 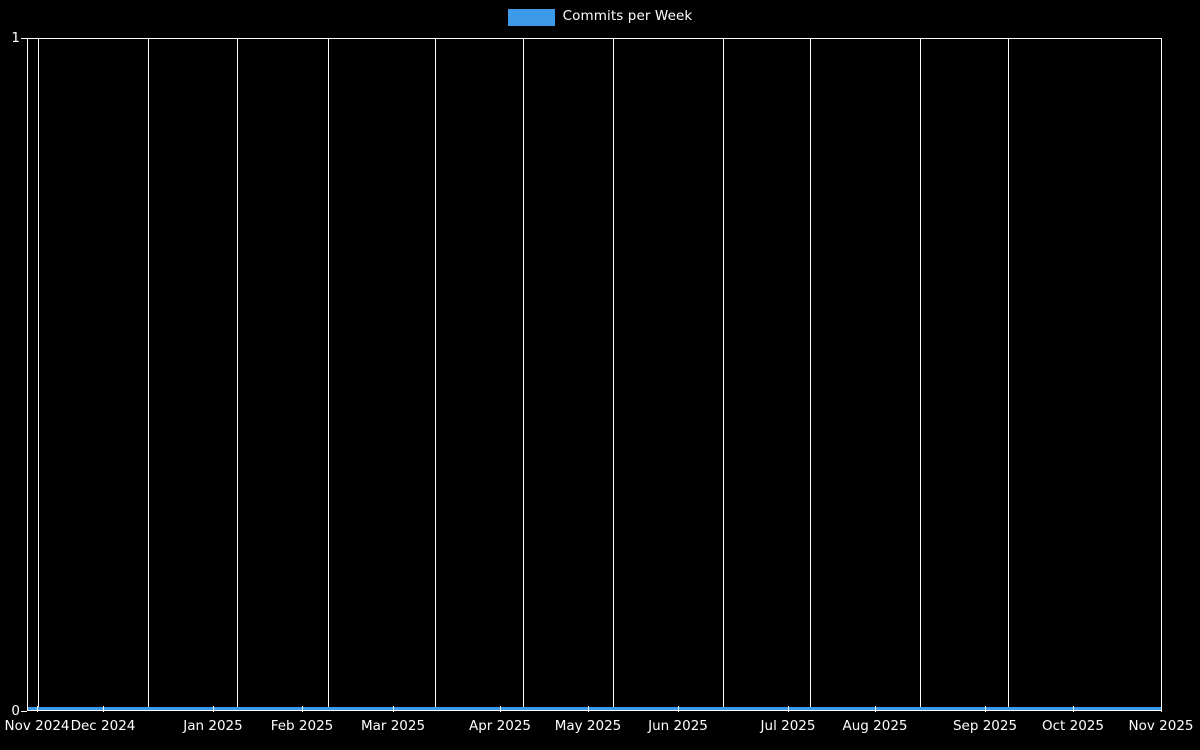 What do you see at coordinates (875, 726) in the screenshot?
I see `x-tick-label-aug-2025: Aug 2025` at bounding box center [875, 726].